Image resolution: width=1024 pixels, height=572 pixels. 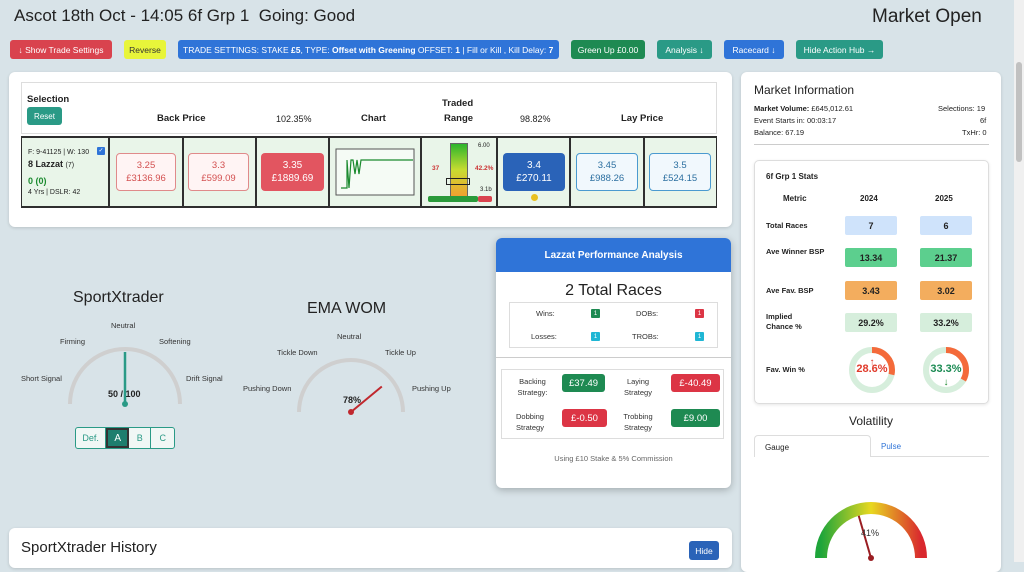 What do you see at coordinates (871, 290) in the screenshot?
I see `stat-ave-fav-bsp-2024: 3.43` at bounding box center [871, 290].